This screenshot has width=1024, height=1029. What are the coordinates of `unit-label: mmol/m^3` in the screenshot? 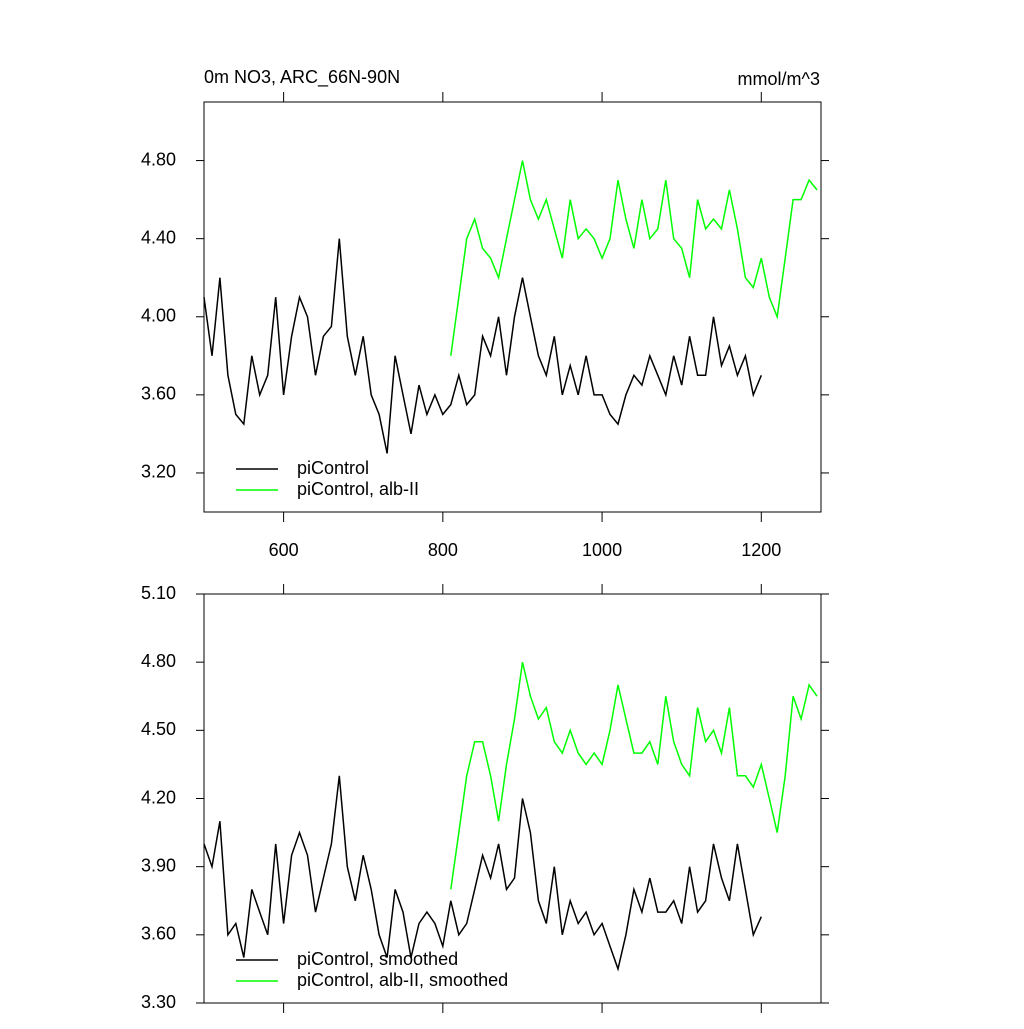 It's located at (779, 79).